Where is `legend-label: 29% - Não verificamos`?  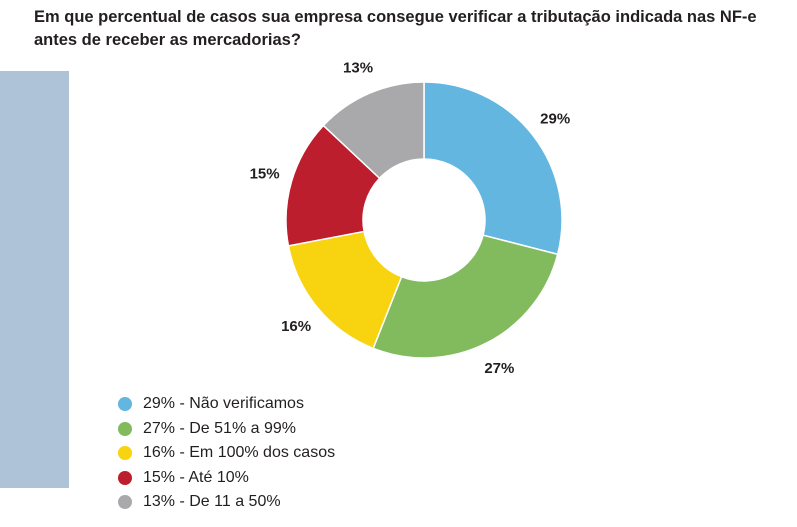
legend-label: 29% - Não verificamos is located at coordinates (223, 404).